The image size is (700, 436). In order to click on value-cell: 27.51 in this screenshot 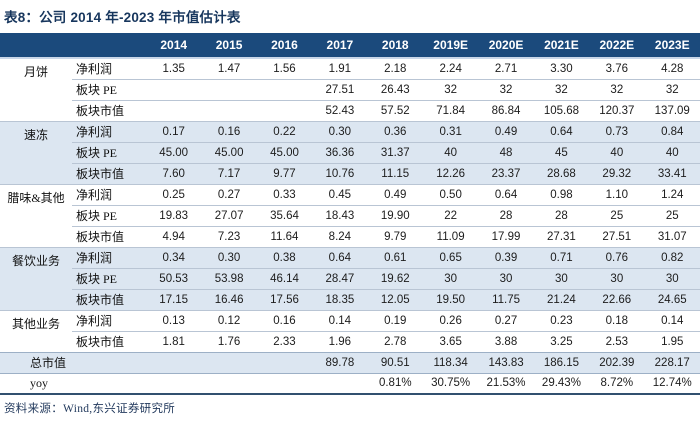, I will do `click(340, 89)`.